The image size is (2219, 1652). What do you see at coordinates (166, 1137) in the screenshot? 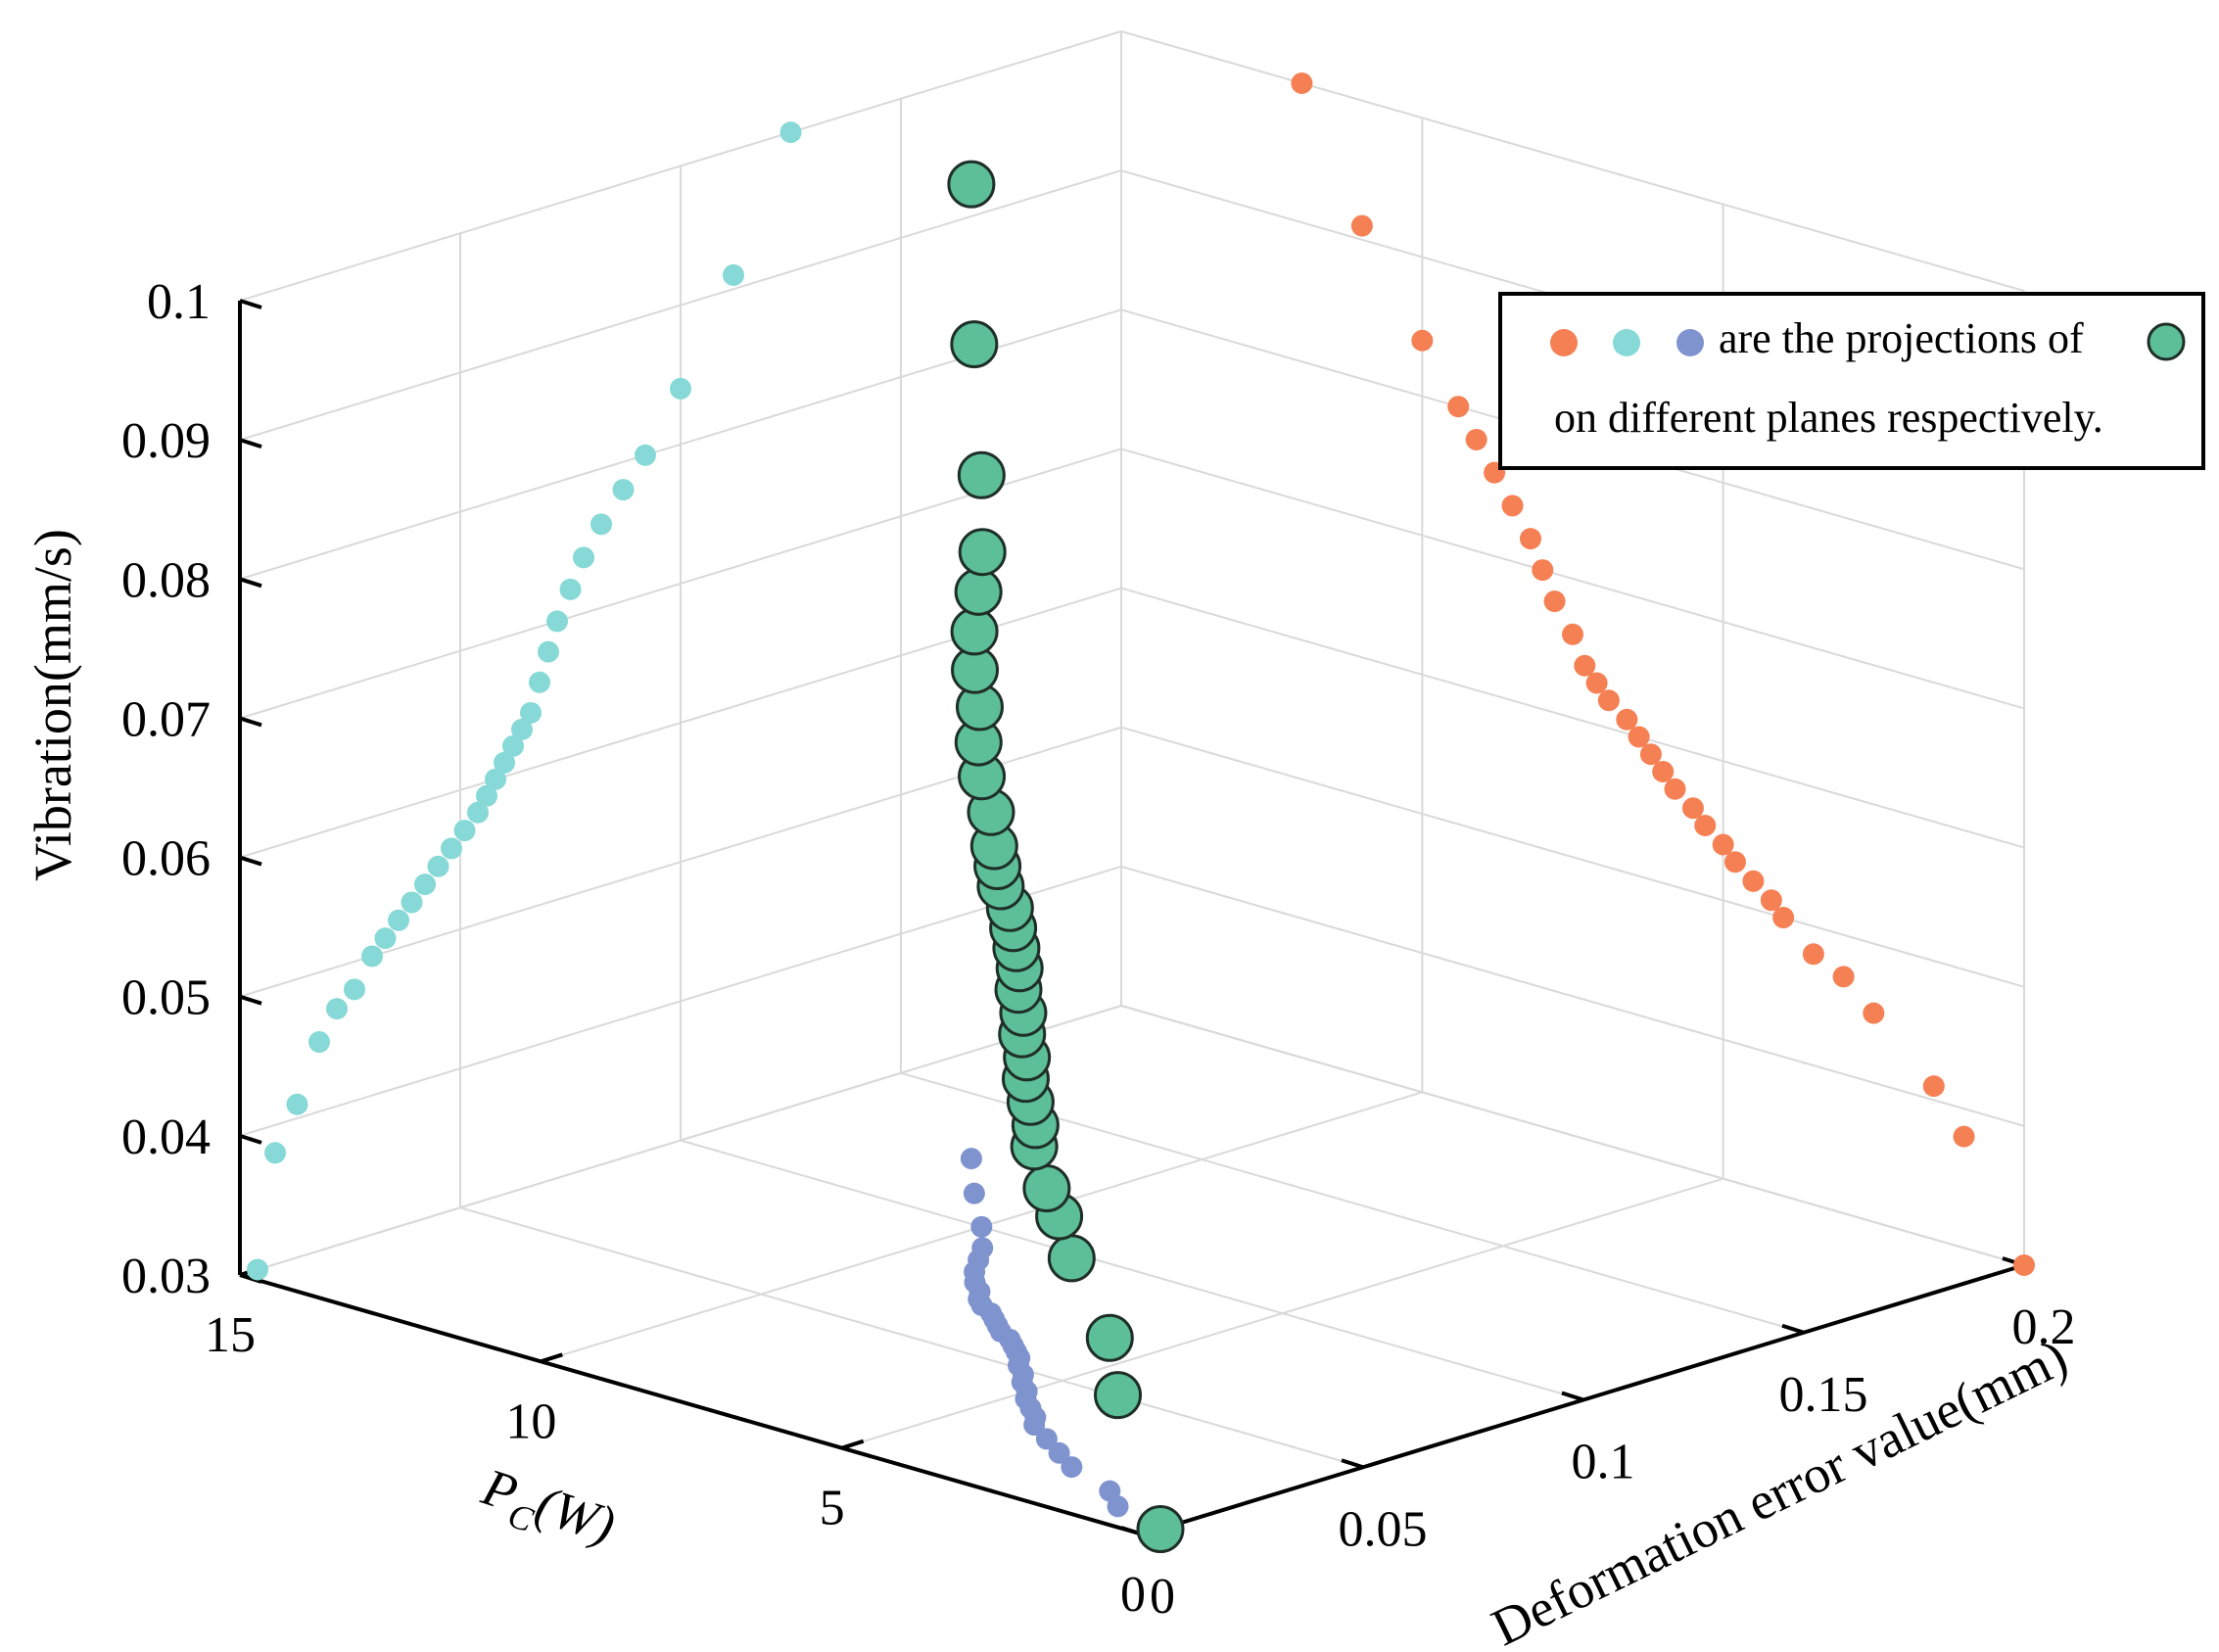
I see `z-tick-label: 0.04` at bounding box center [166, 1137].